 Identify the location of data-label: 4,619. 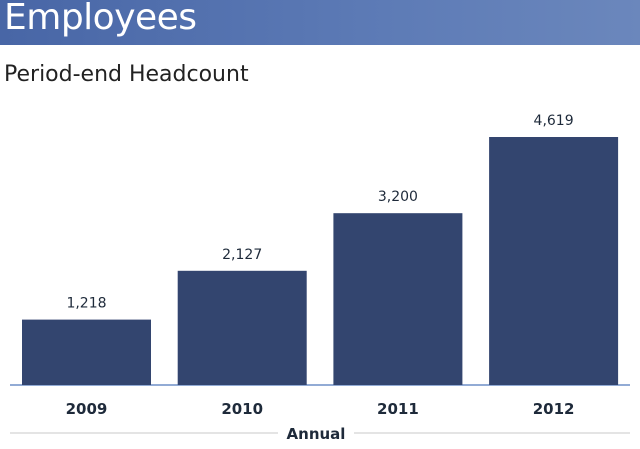
(554, 121).